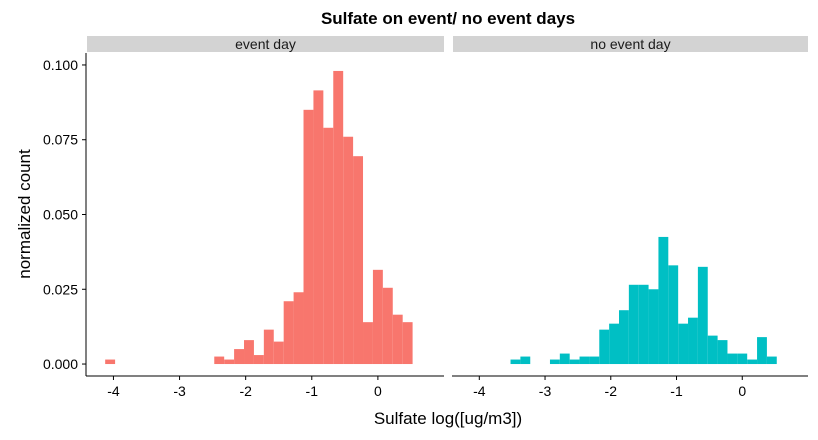 The width and height of the screenshot is (818, 440). Describe the element at coordinates (60, 215) in the screenshot. I see `y-tick-label: 0.050` at that location.